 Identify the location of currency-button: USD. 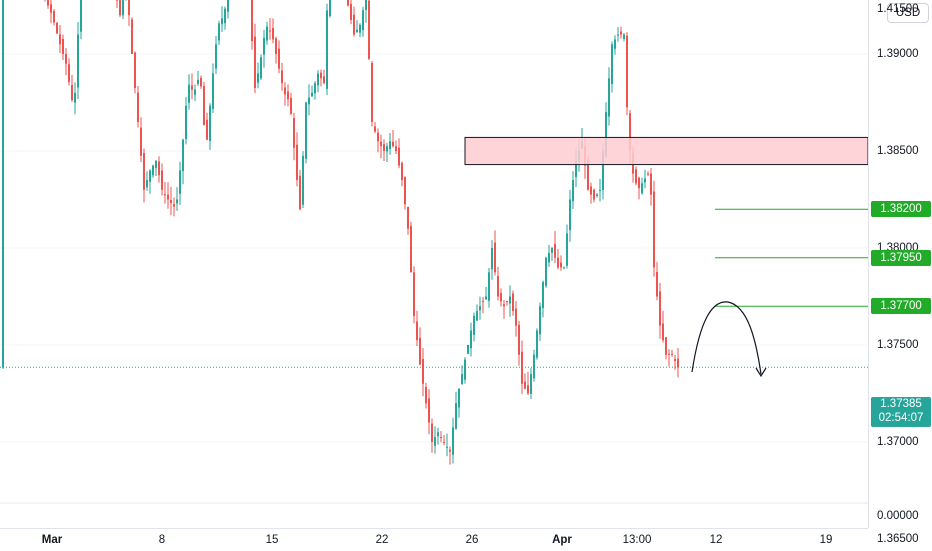
(908, 13).